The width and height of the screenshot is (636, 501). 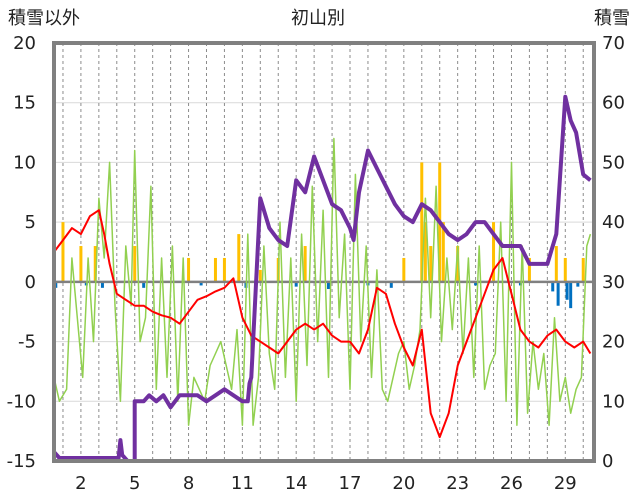 I want to click on right-tick-label: 40, so click(x=613, y=222).